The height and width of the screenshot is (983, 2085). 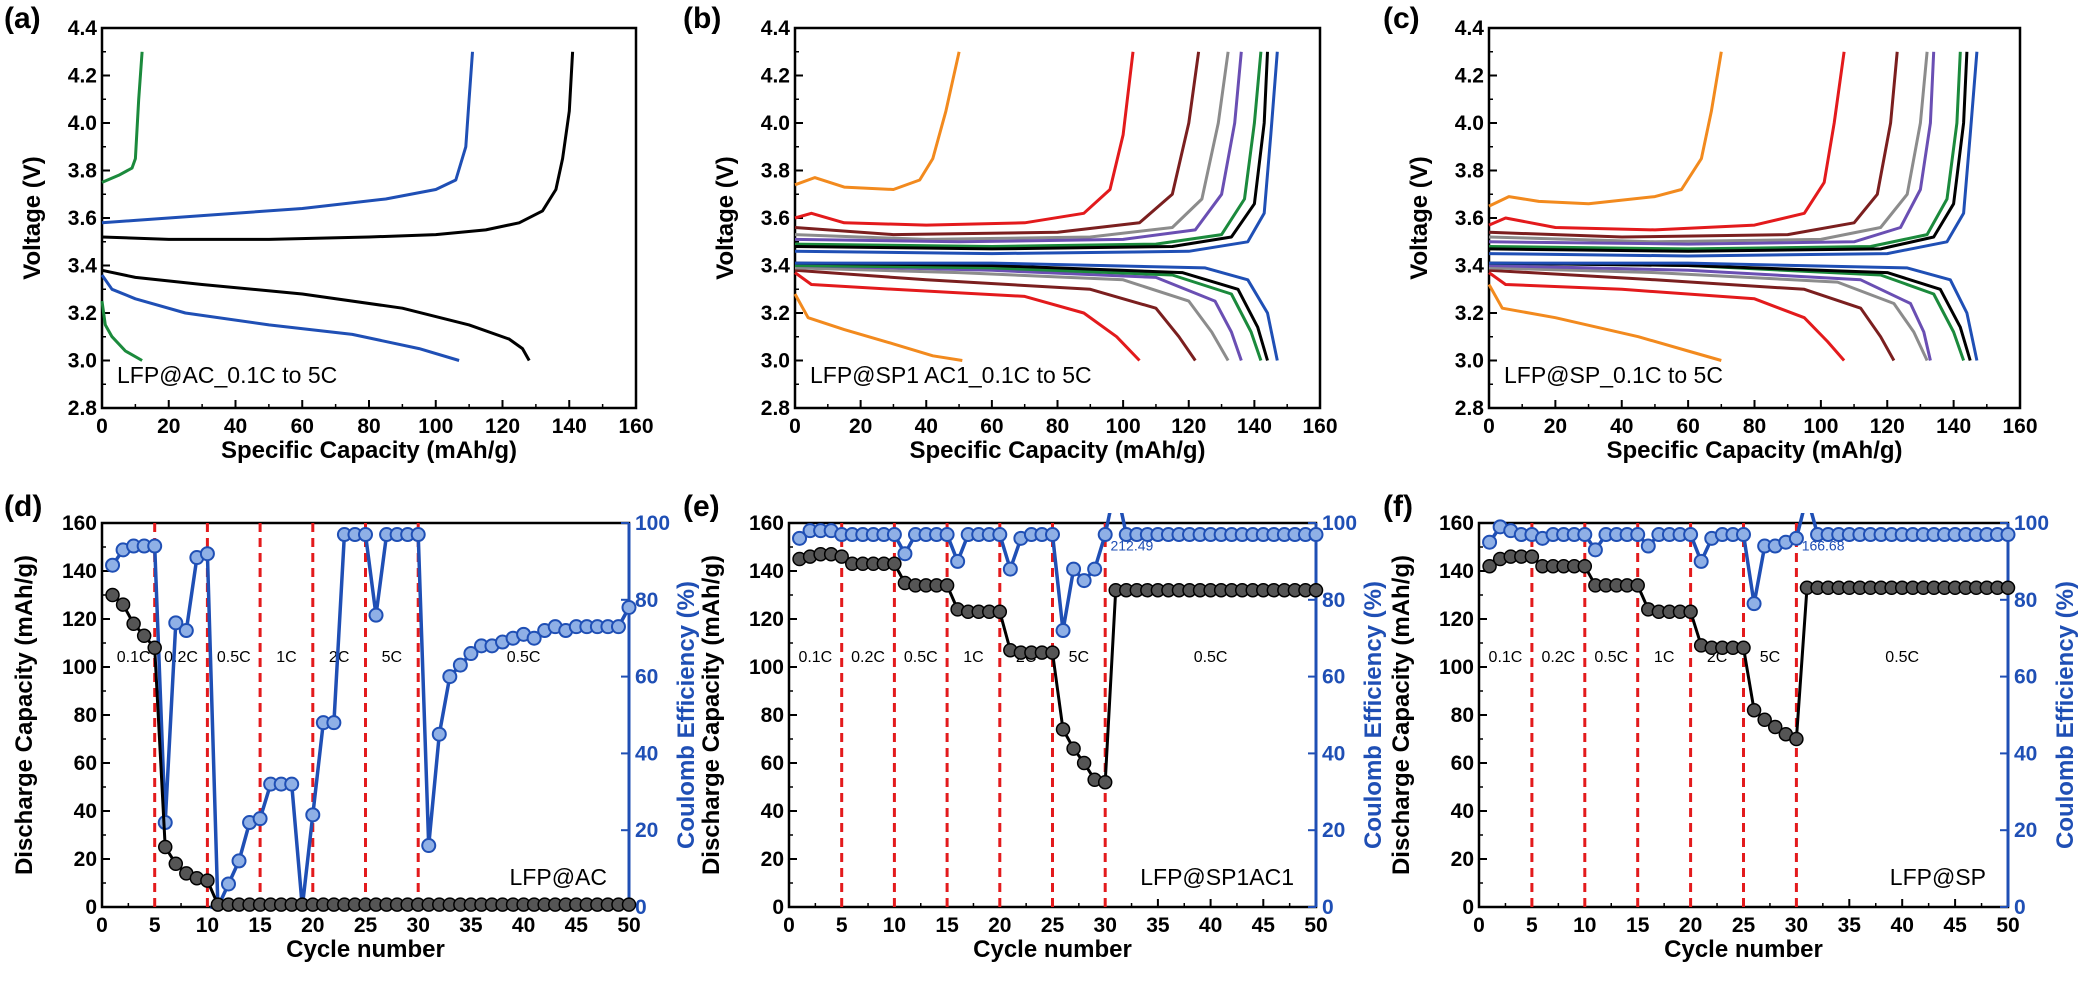 I want to click on y2-tick-label: 80, so click(x=2025, y=600).